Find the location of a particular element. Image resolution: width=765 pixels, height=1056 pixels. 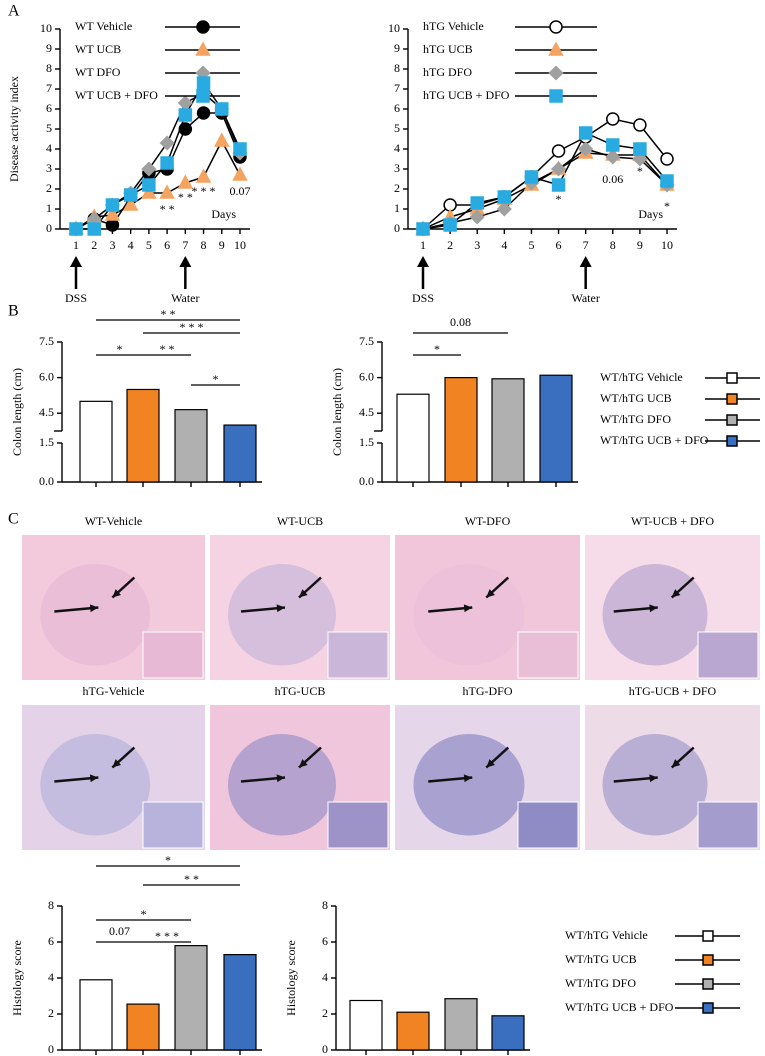

y-tick-label: 6 is located at coordinates (325, 941).